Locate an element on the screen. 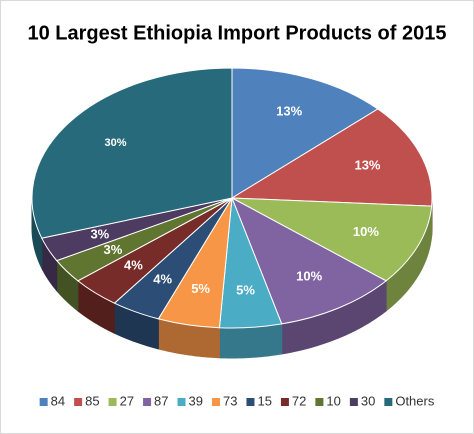 The image size is (474, 434). legend-label: Others is located at coordinates (415, 400).